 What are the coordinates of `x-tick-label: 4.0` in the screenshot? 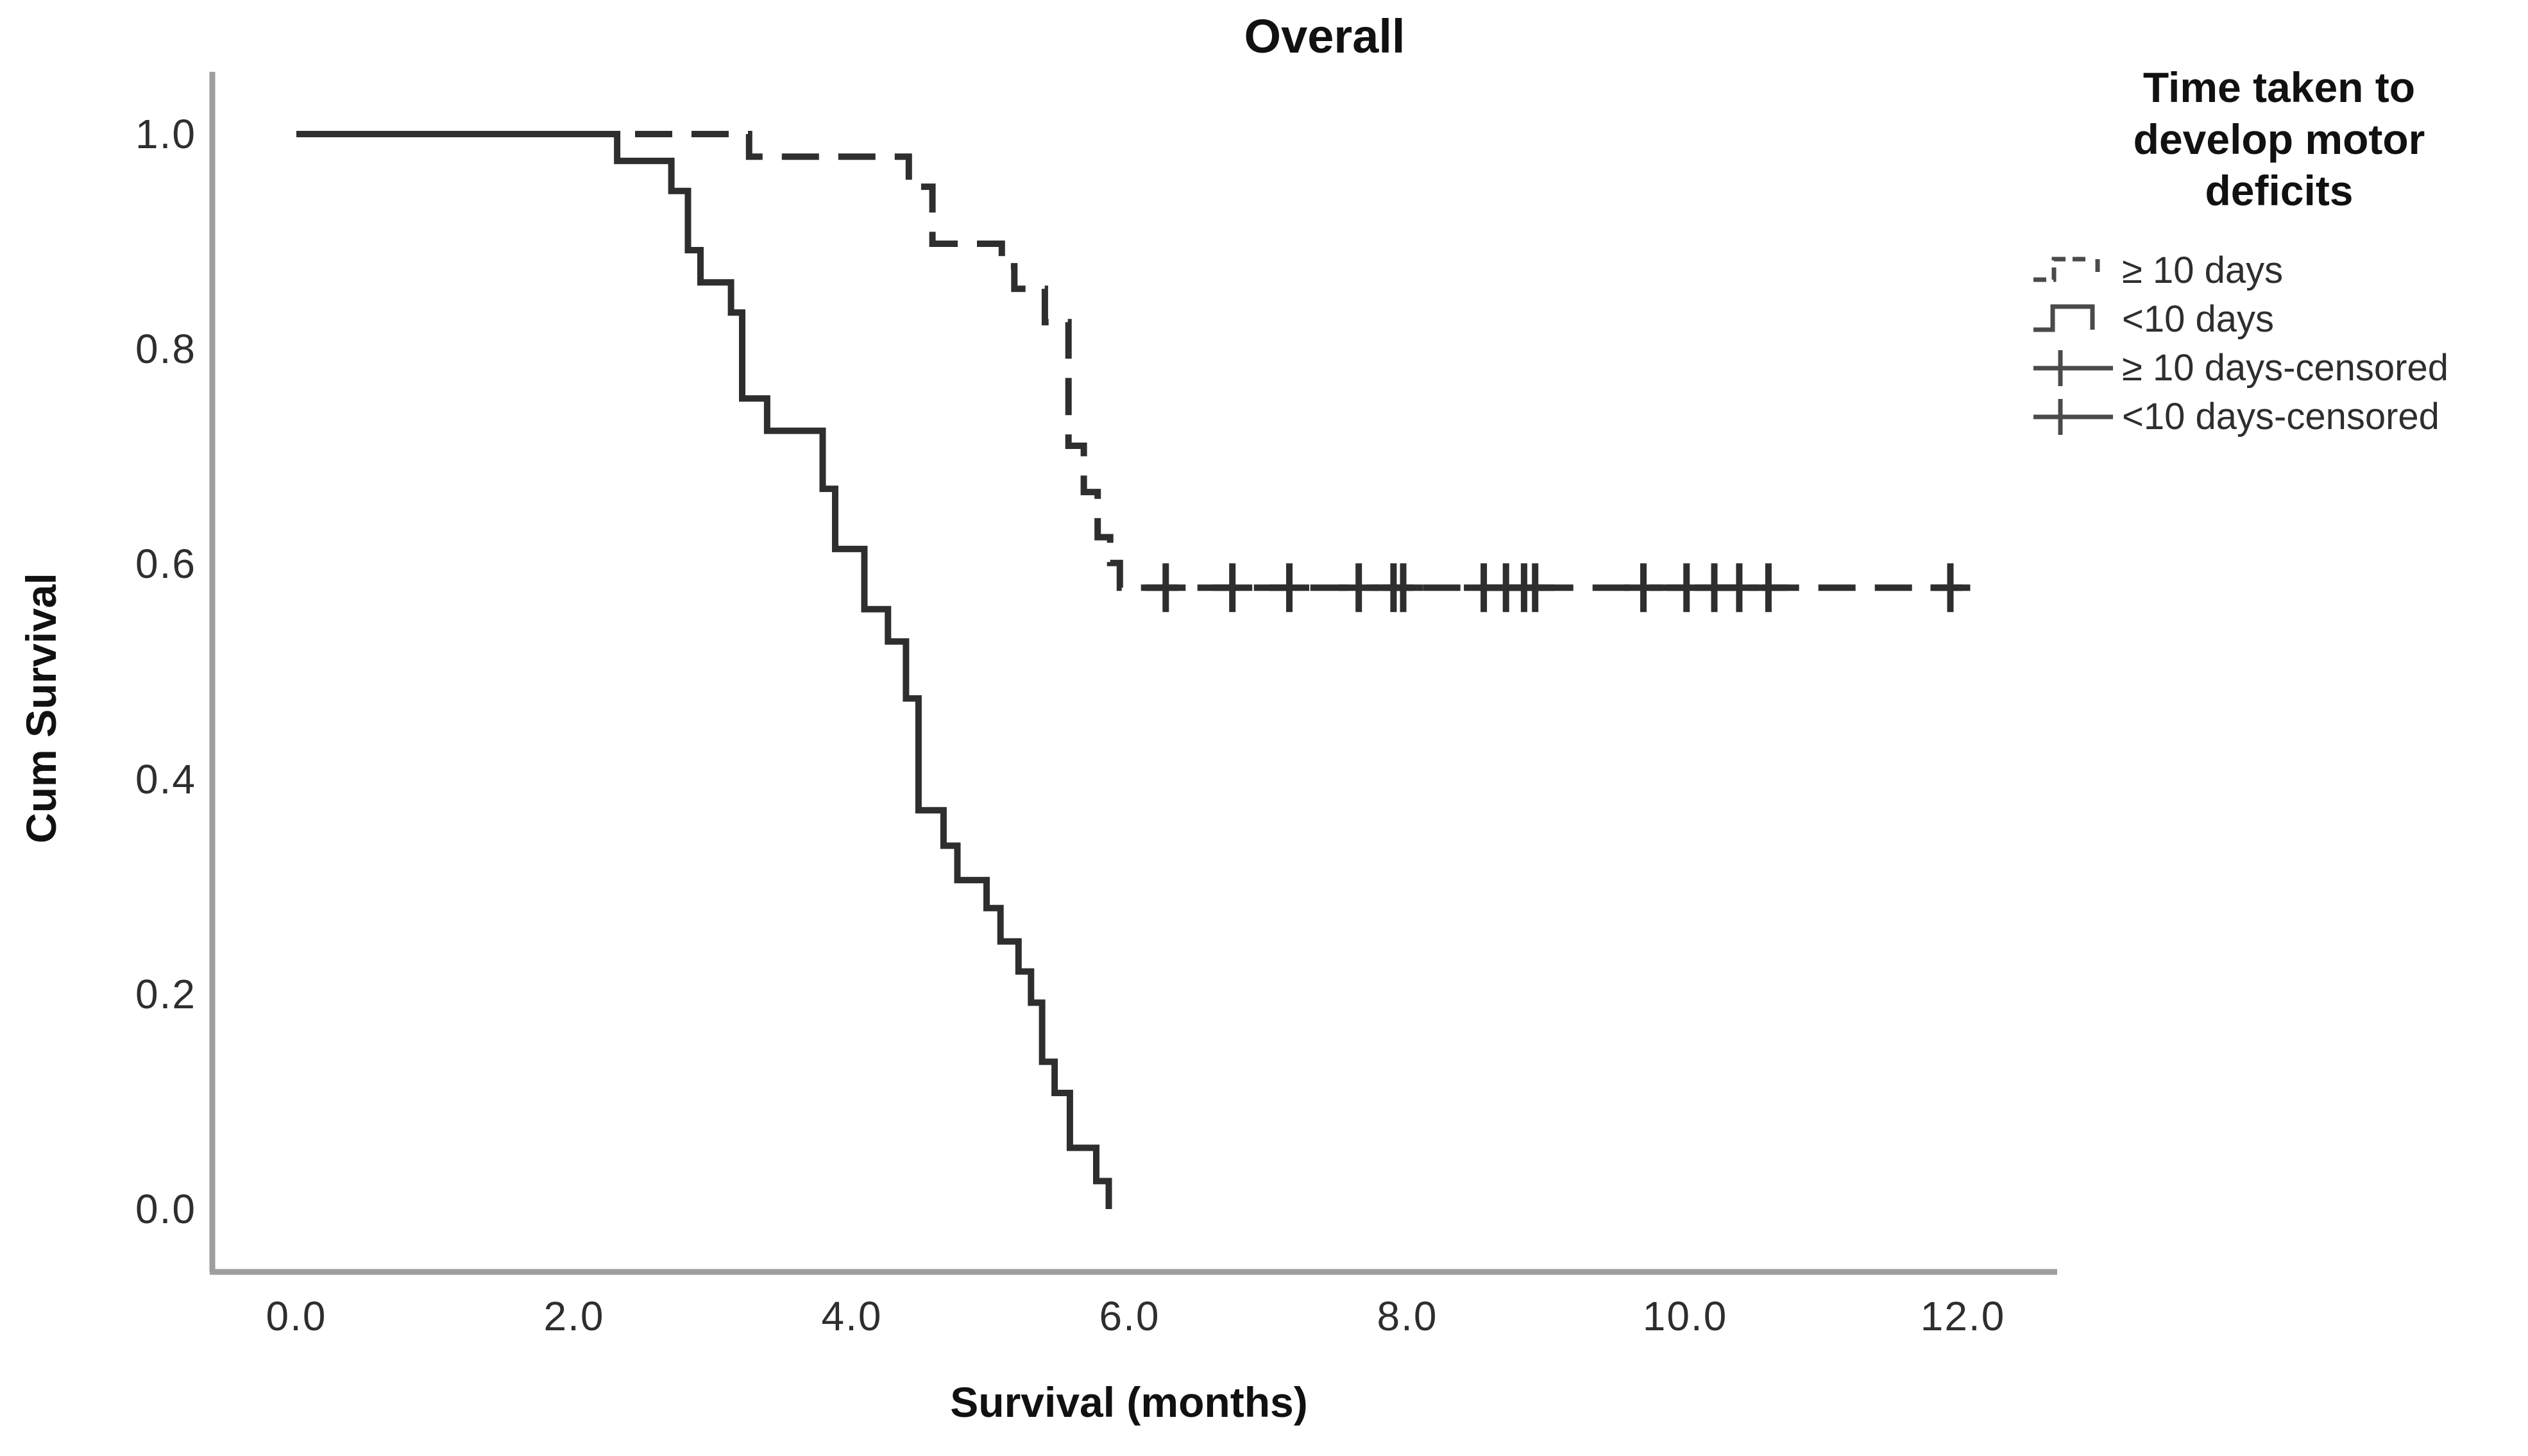 It's located at (852, 1316).